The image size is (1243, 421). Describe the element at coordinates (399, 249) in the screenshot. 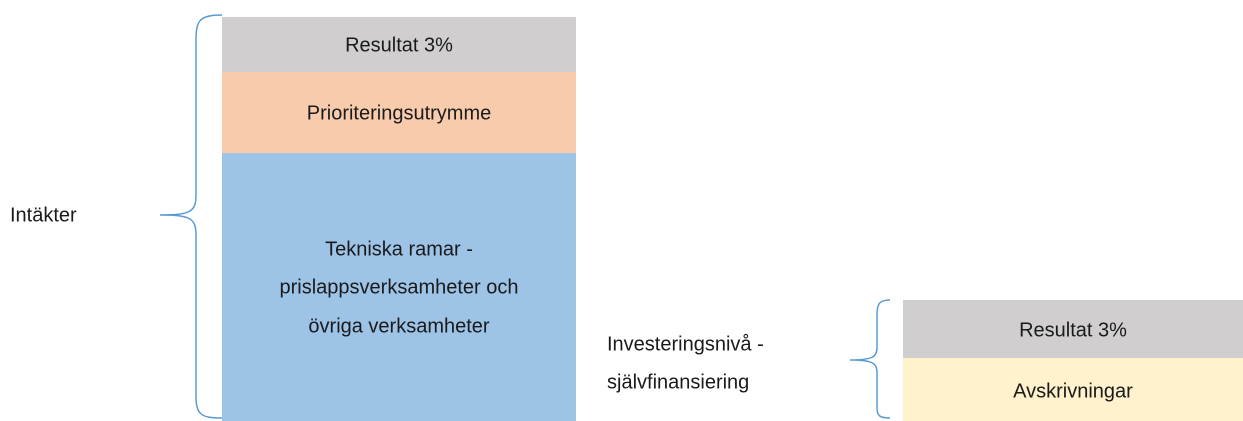

I see `block-text: Tekniska ramar -` at that location.